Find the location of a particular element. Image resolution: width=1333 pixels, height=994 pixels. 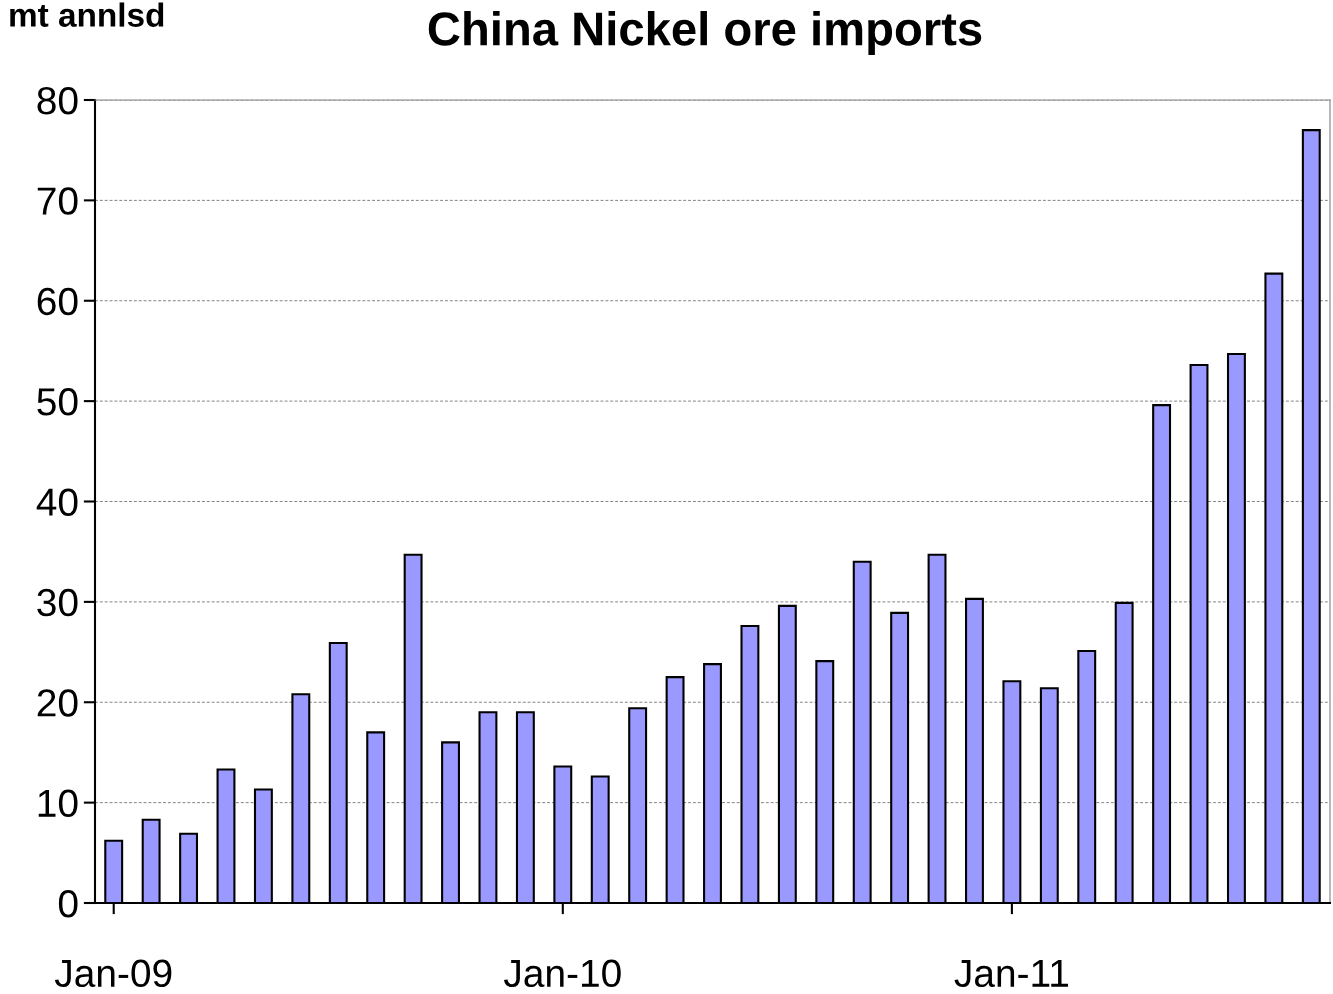

x-tick-label: Jan-09 is located at coordinates (113, 973).